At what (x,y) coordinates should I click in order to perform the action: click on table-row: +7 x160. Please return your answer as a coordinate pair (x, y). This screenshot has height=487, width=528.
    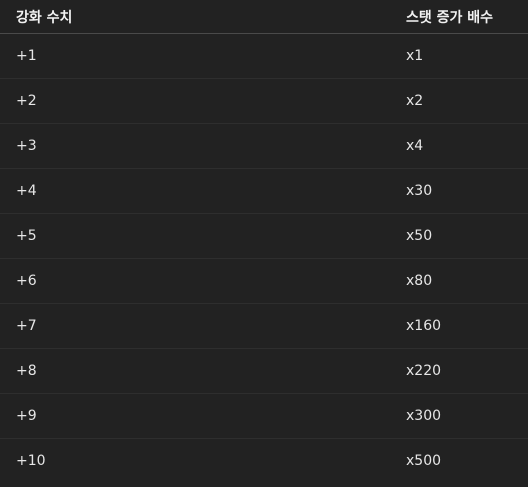
    Looking at the image, I should click on (264, 326).